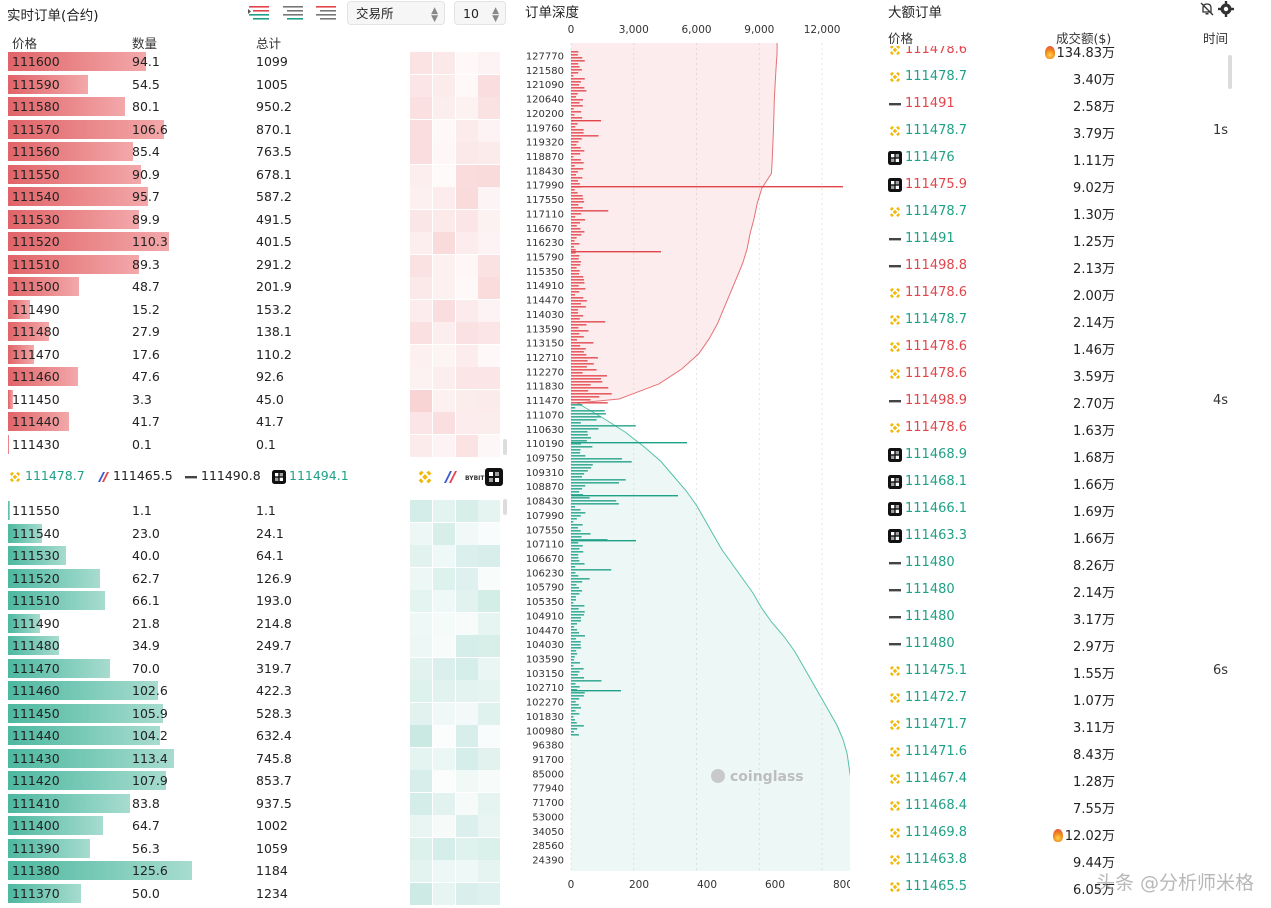 This screenshot has height=908, width=1271. I want to click on large-order-row: 111471.6 8.43万, so click(1060, 752).